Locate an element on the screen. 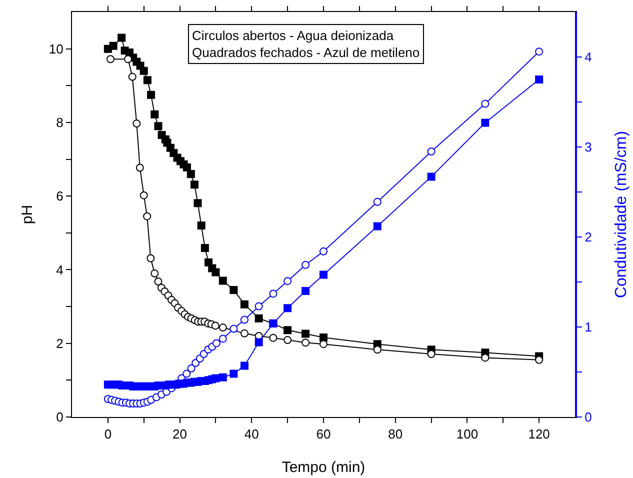  y2-tick-label: 1 is located at coordinates (588, 327).